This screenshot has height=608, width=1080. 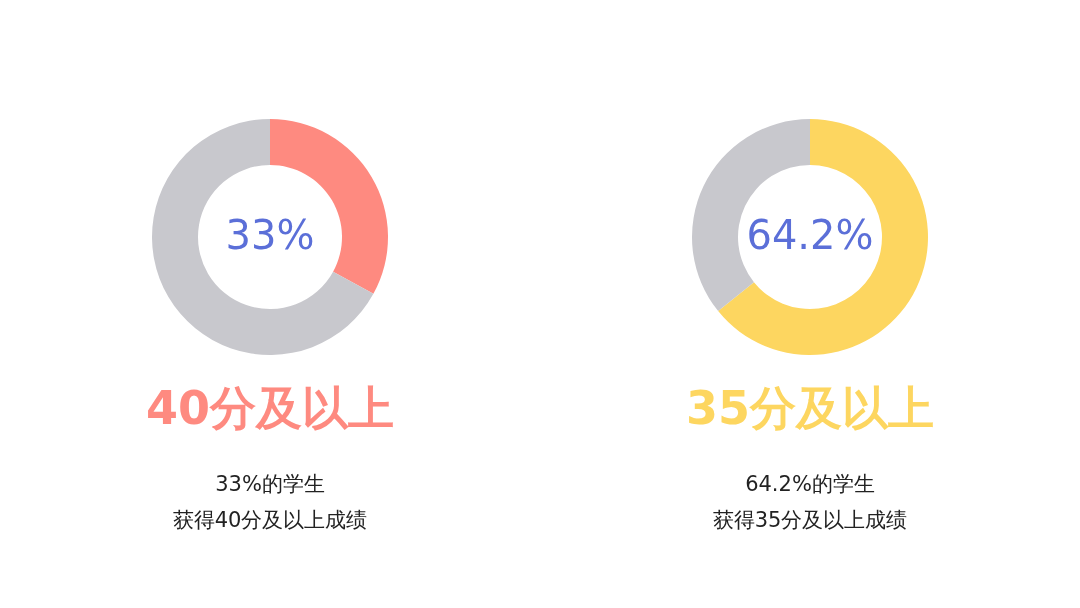 I want to click on text: 35分及以上, so click(x=810, y=408).